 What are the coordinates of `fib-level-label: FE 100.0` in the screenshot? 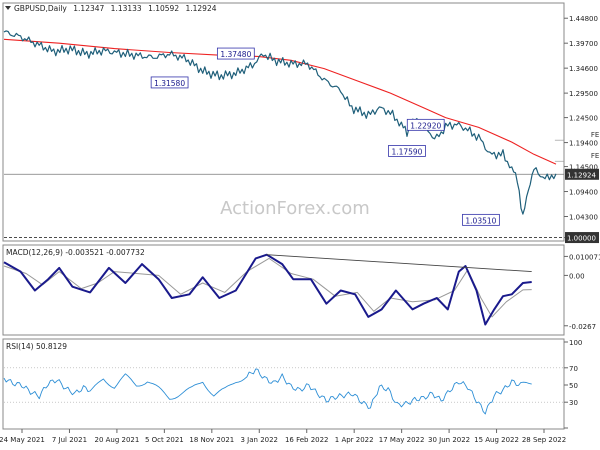 It's located at (595, 135).